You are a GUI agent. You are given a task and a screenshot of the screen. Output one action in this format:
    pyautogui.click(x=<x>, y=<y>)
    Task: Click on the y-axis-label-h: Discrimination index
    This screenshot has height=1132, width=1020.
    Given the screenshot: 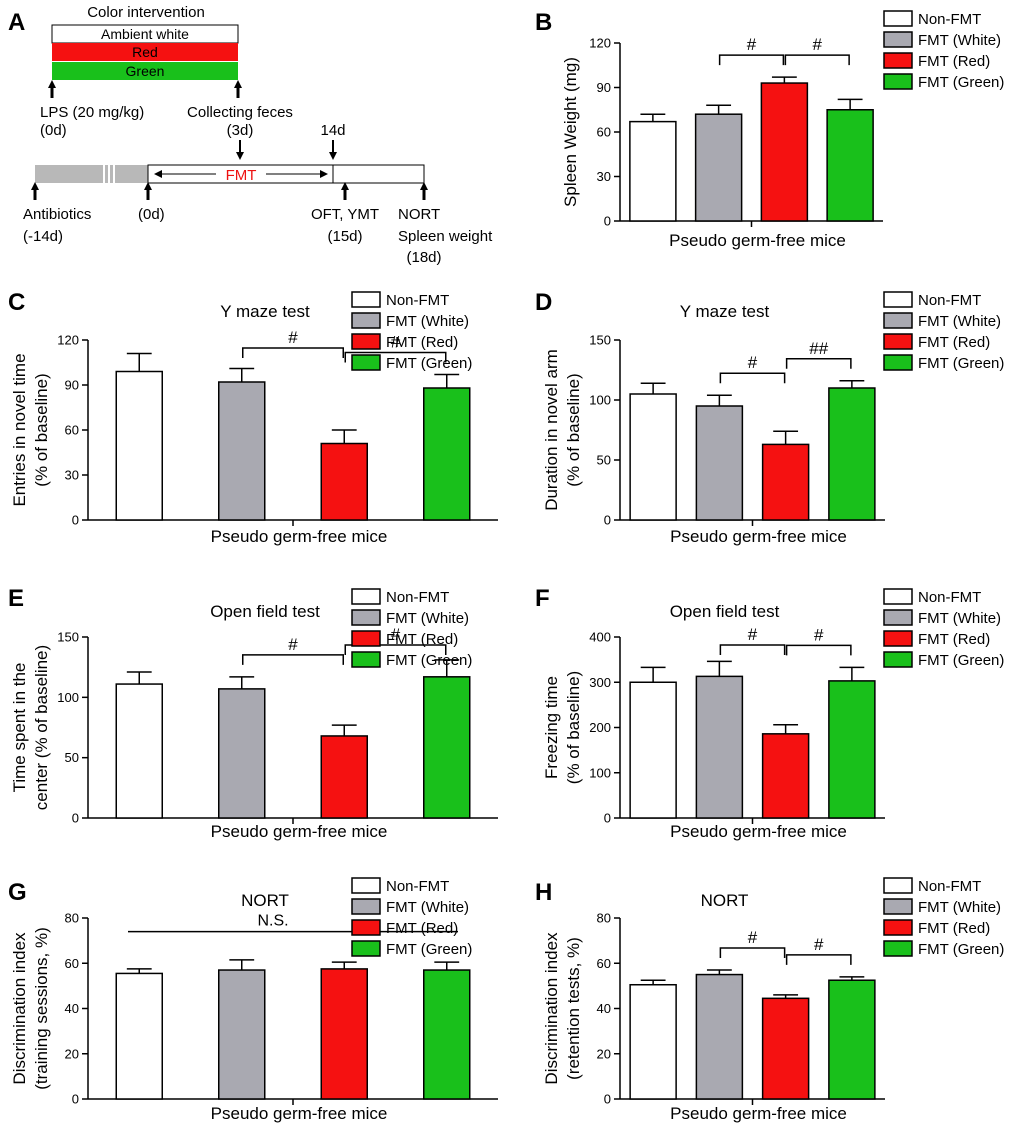 What is the action you would take?
    pyautogui.click(x=551, y=1008)
    